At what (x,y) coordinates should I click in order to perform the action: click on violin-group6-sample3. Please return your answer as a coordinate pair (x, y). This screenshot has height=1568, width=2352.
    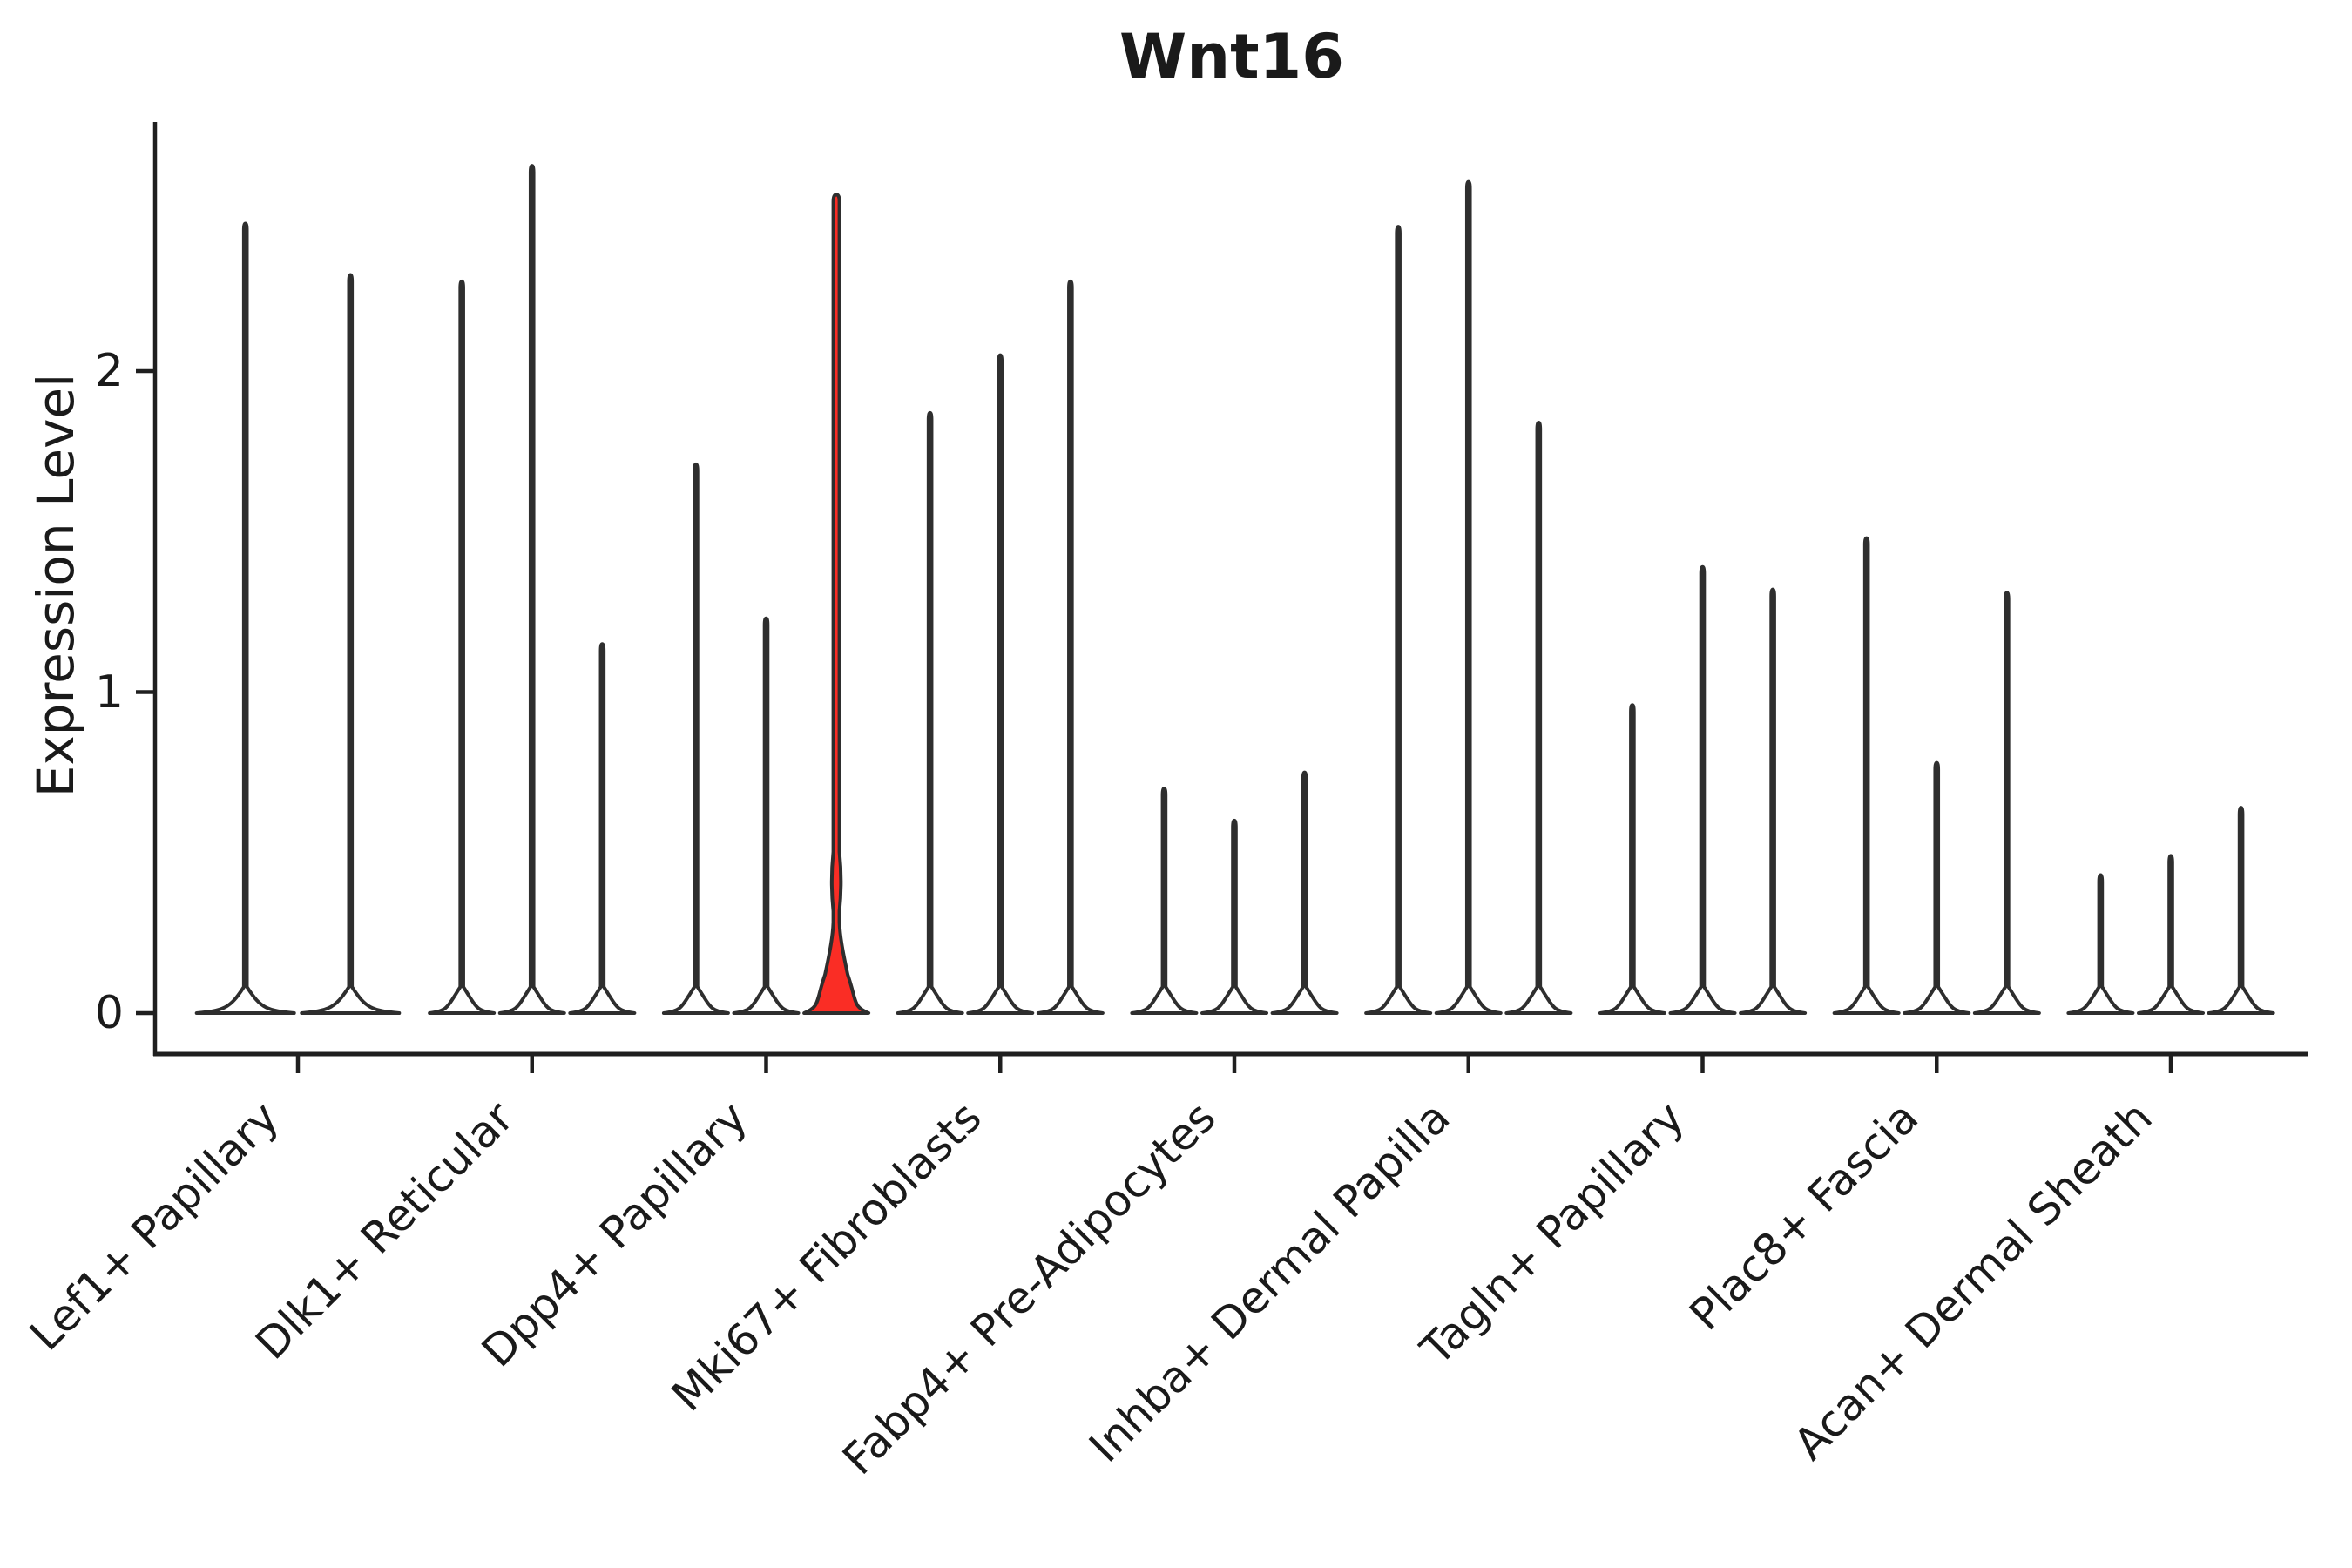
    Looking at the image, I should click on (1538, 717).